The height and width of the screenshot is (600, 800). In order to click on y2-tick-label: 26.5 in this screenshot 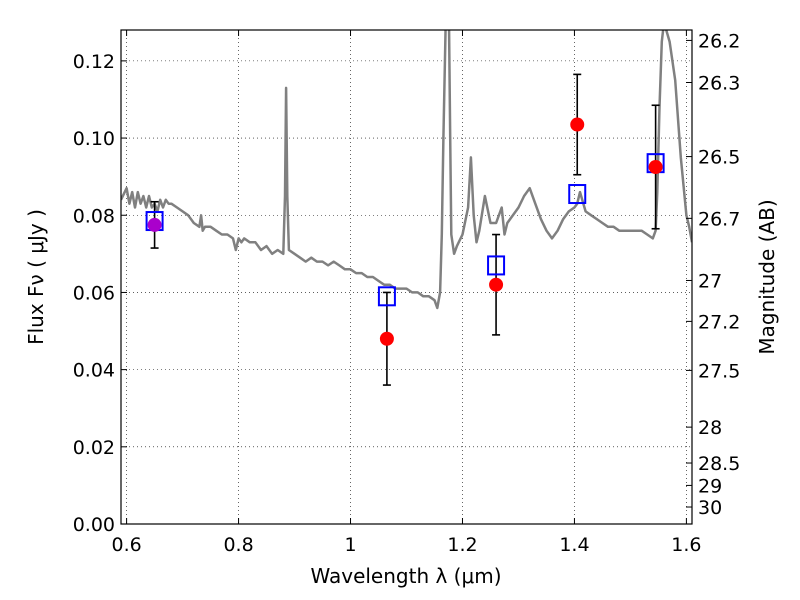, I will do `click(719, 158)`.